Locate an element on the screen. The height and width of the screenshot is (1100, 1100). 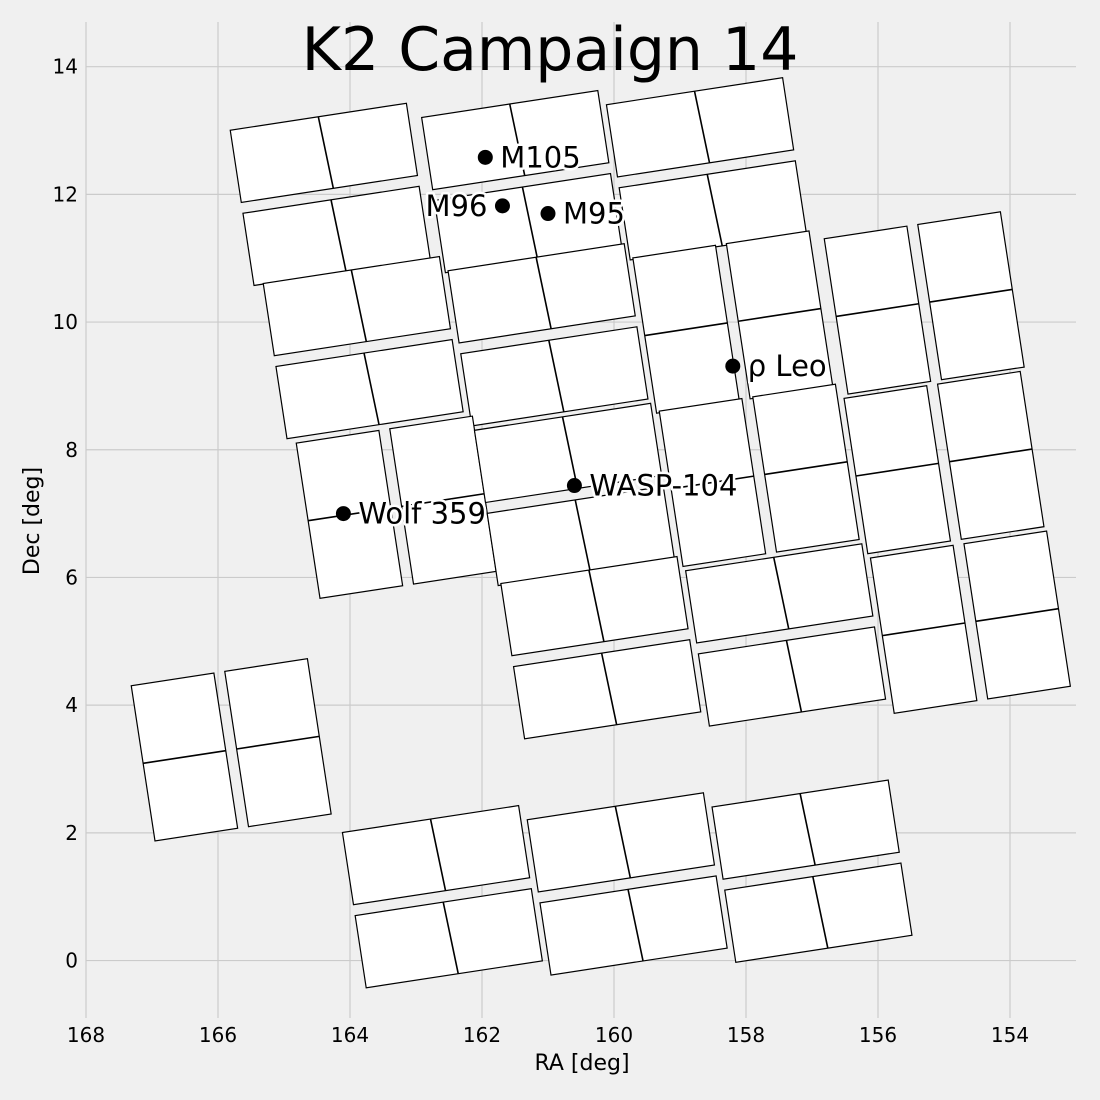
x-tick-label: 164 is located at coordinates (350, 1035).